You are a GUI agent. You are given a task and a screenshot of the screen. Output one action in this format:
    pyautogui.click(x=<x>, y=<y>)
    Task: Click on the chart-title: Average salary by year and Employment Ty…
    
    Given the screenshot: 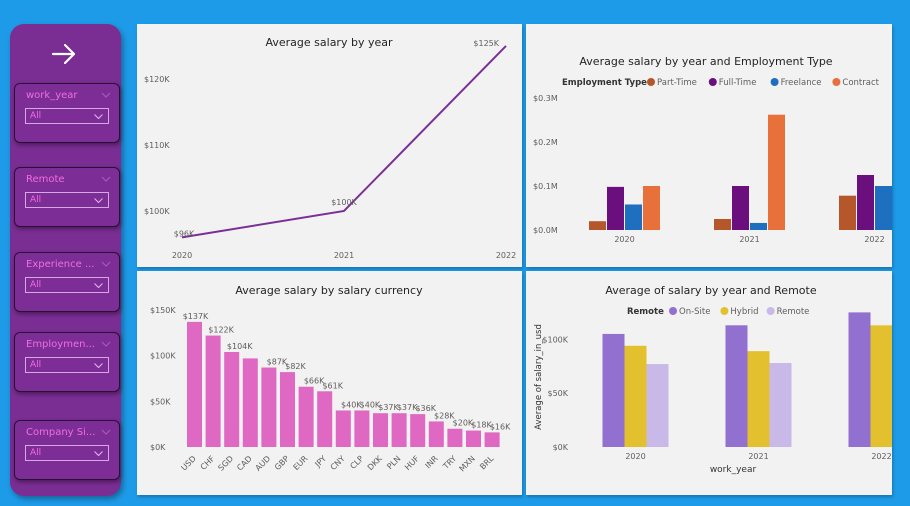 What is the action you would take?
    pyautogui.click(x=705, y=61)
    